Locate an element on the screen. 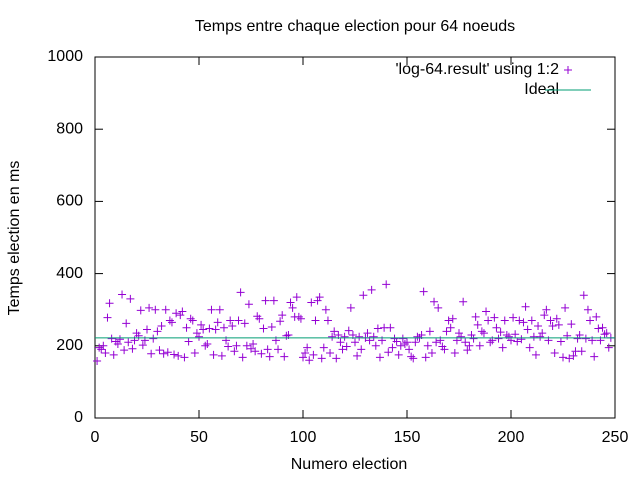 The image size is (640, 480). x-tick-label: 250 is located at coordinates (615, 437).